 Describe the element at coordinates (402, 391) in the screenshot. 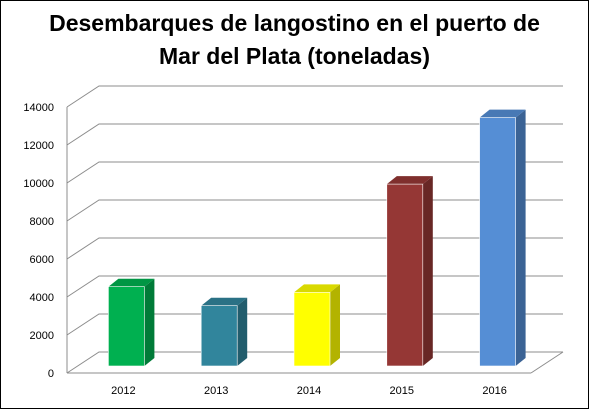

I see `x-tick-label: 2015` at that location.